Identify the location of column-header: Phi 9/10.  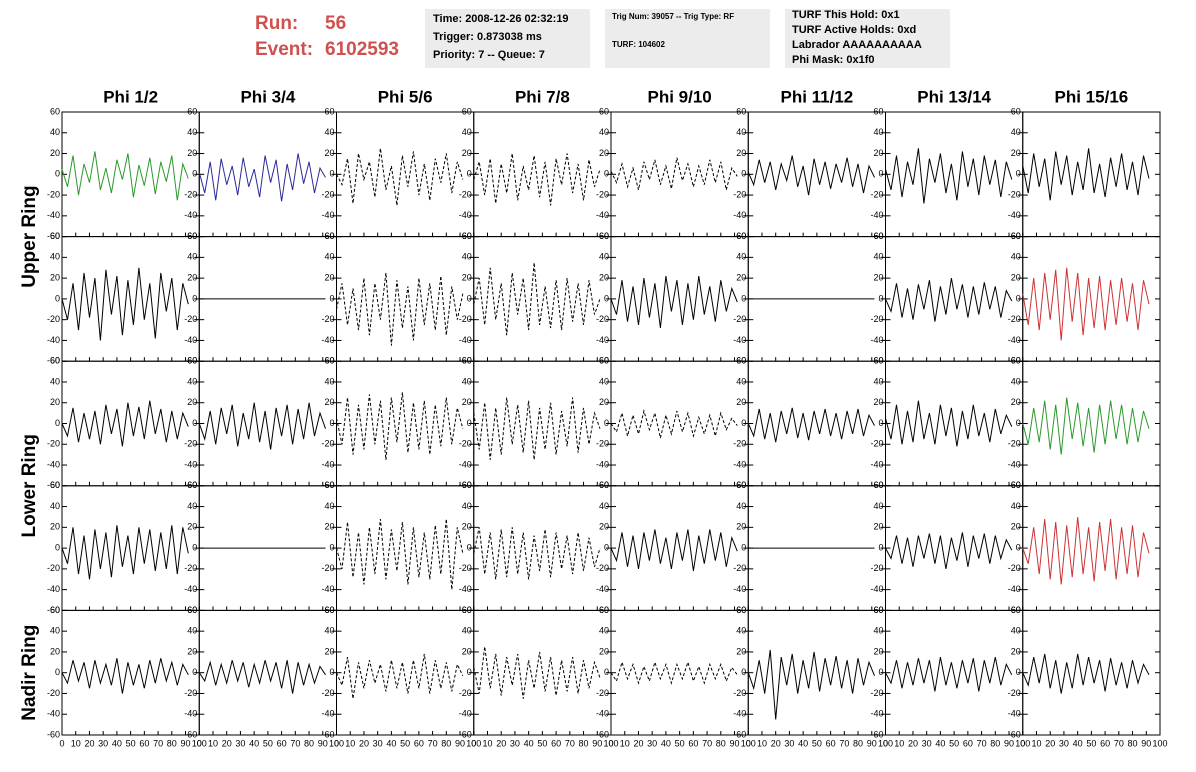
(679, 96).